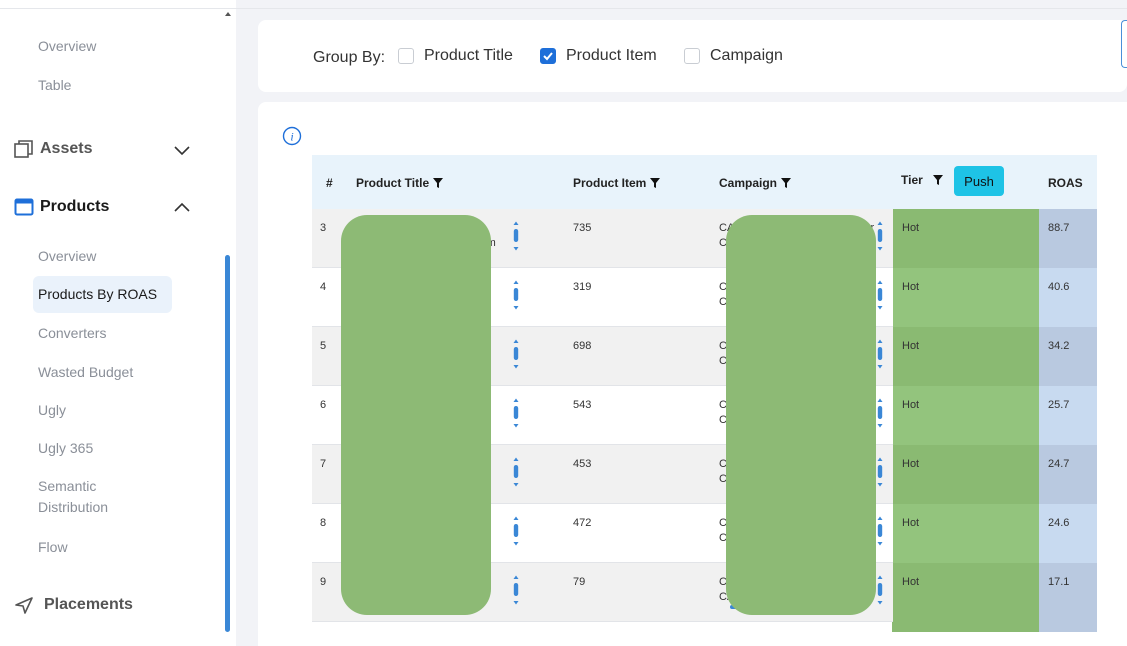 This screenshot has width=1127, height=646. I want to click on sidebar-item-label: Semantic, so click(67, 486).